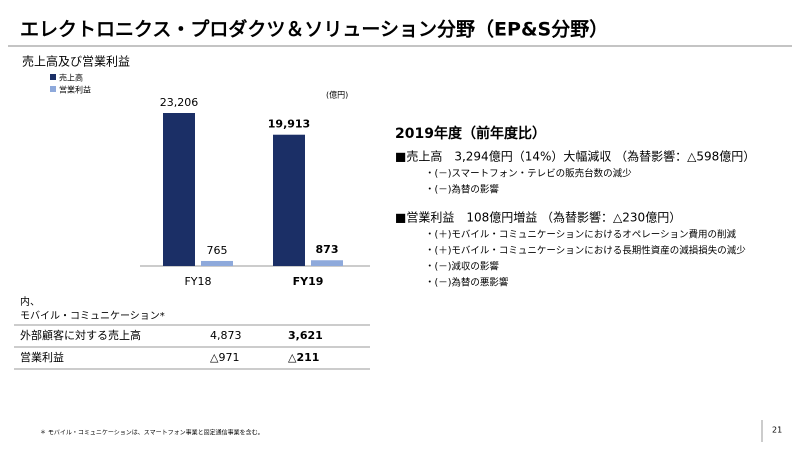  Describe the element at coordinates (197, 281) in the screenshot. I see `x-tick-label: FY18` at that location.